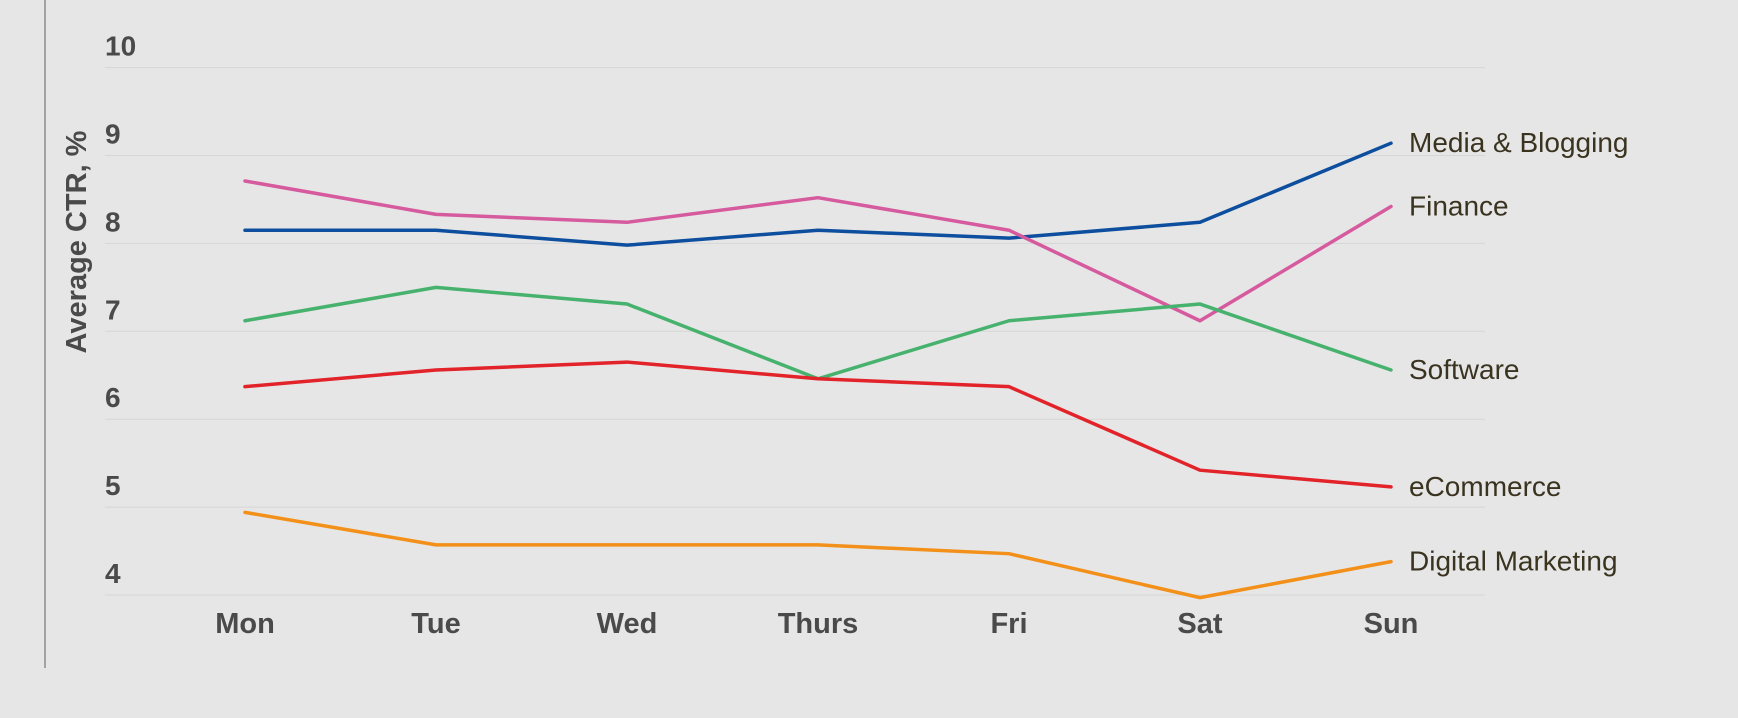  I want to click on y-tick-label: 5, so click(113, 485).